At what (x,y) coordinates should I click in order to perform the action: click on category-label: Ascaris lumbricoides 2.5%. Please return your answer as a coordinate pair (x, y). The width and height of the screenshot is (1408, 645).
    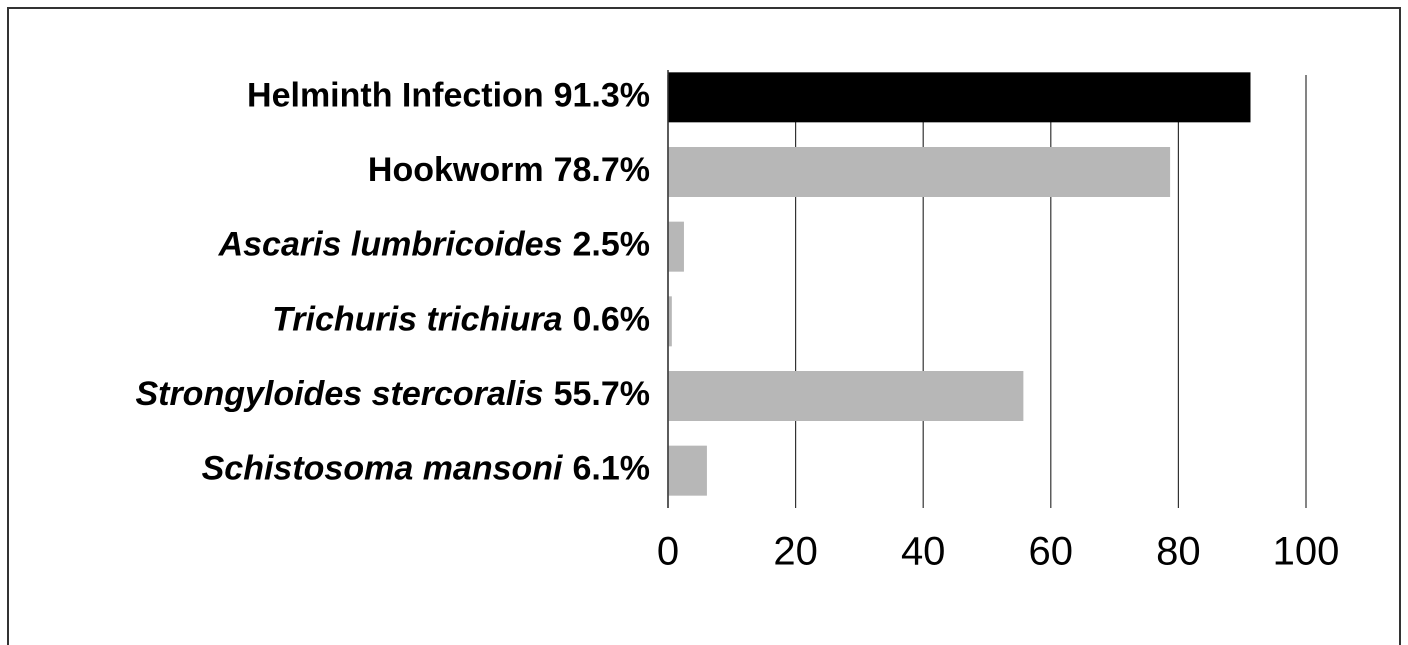
    Looking at the image, I should click on (434, 245).